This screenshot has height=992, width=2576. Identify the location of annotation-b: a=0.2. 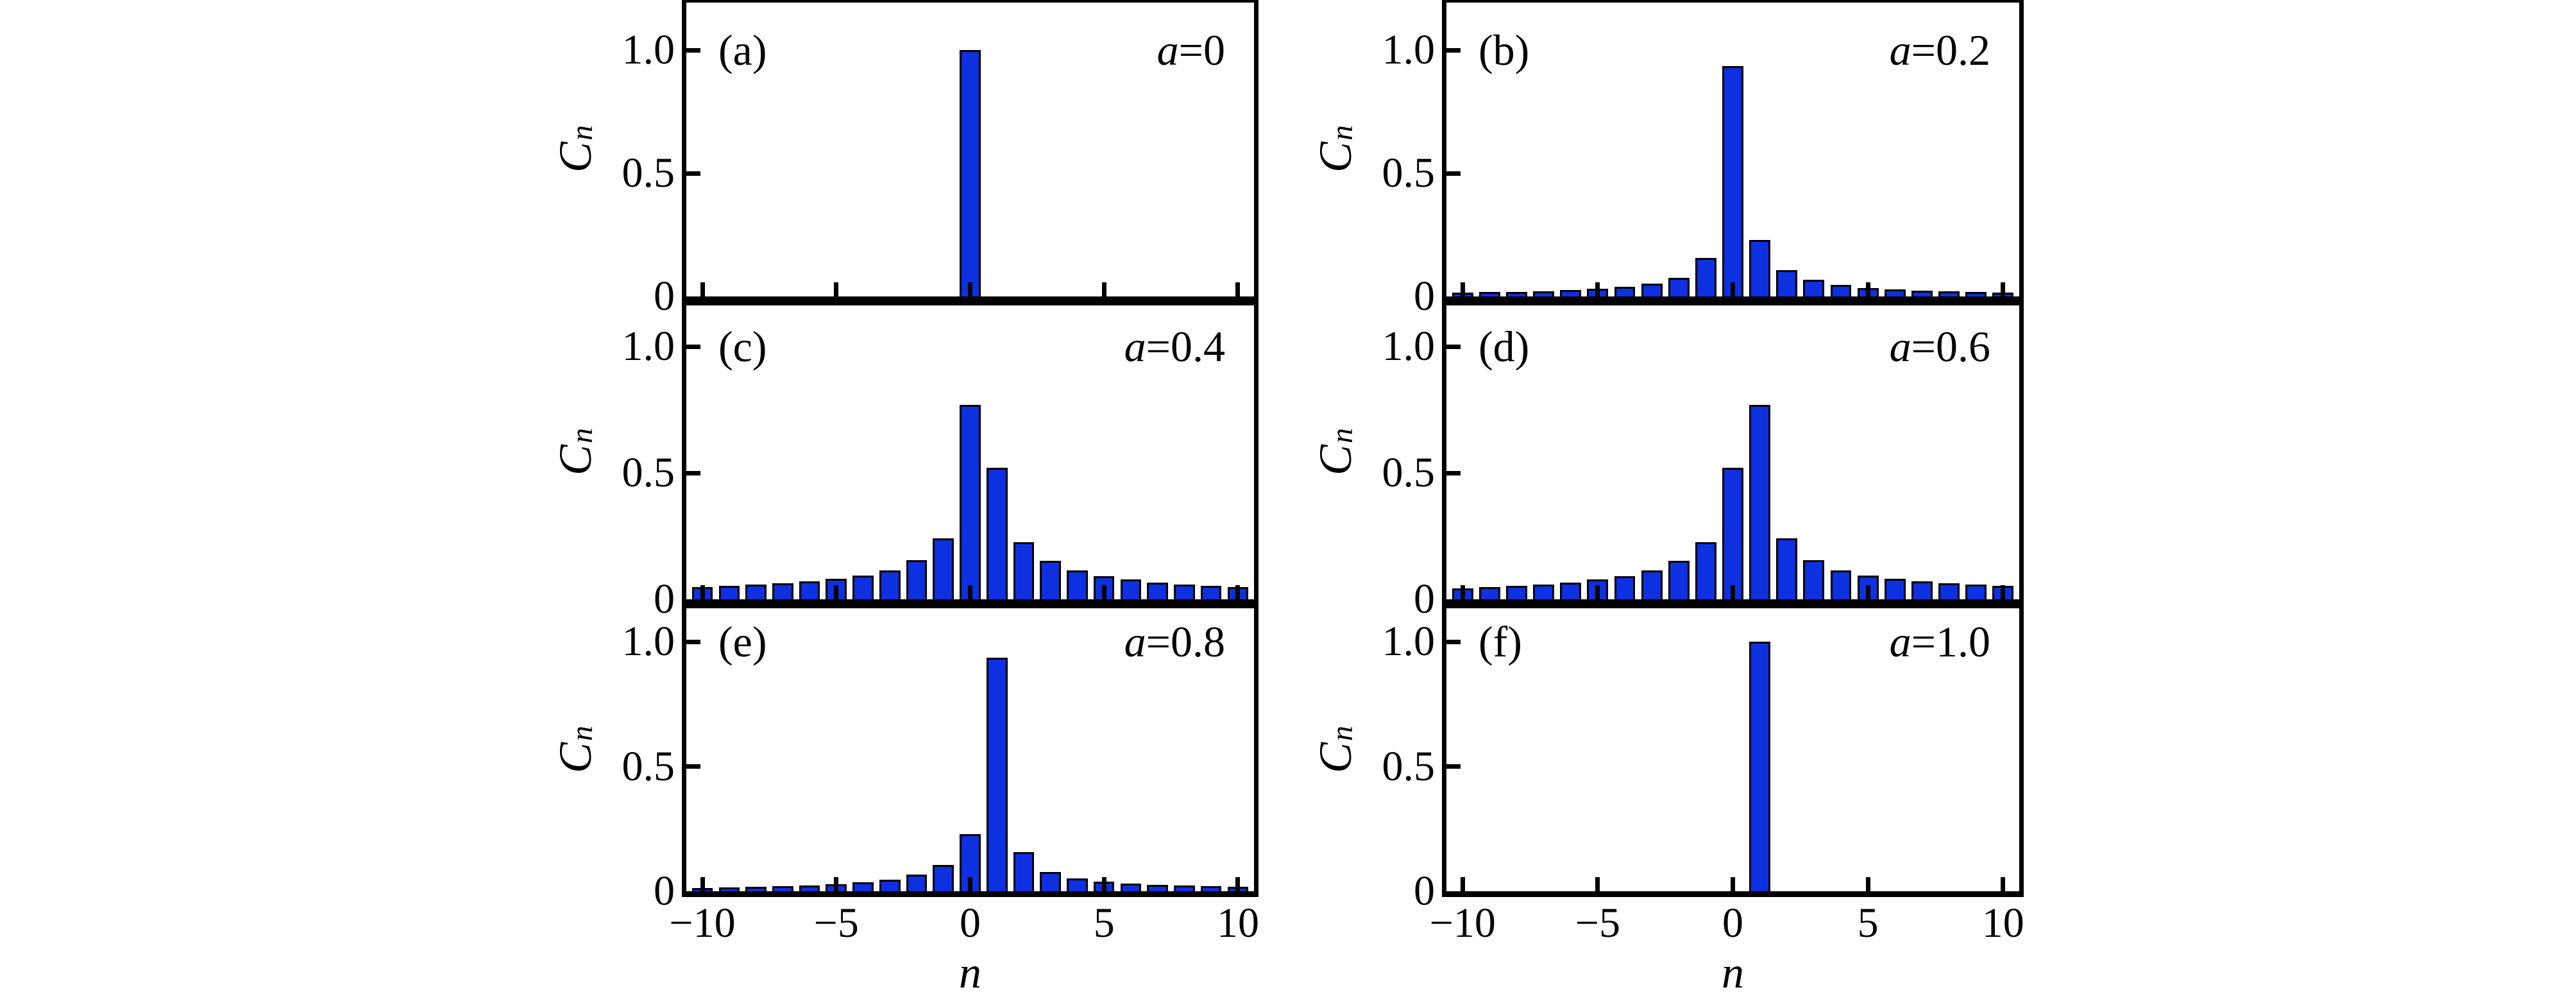
(1939, 50).